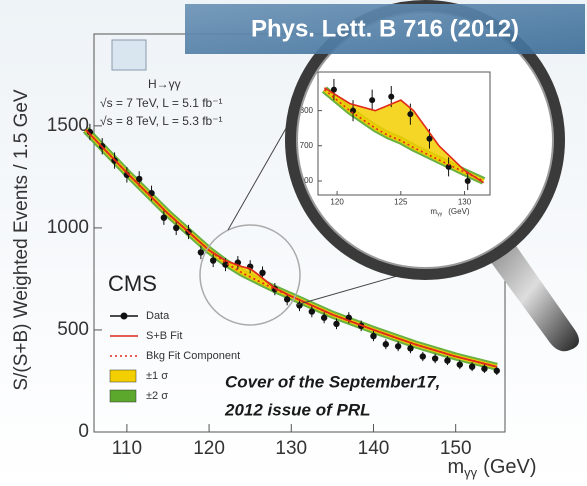  What do you see at coordinates (83, 431) in the screenshot?
I see `y-tick-label: 0` at bounding box center [83, 431].